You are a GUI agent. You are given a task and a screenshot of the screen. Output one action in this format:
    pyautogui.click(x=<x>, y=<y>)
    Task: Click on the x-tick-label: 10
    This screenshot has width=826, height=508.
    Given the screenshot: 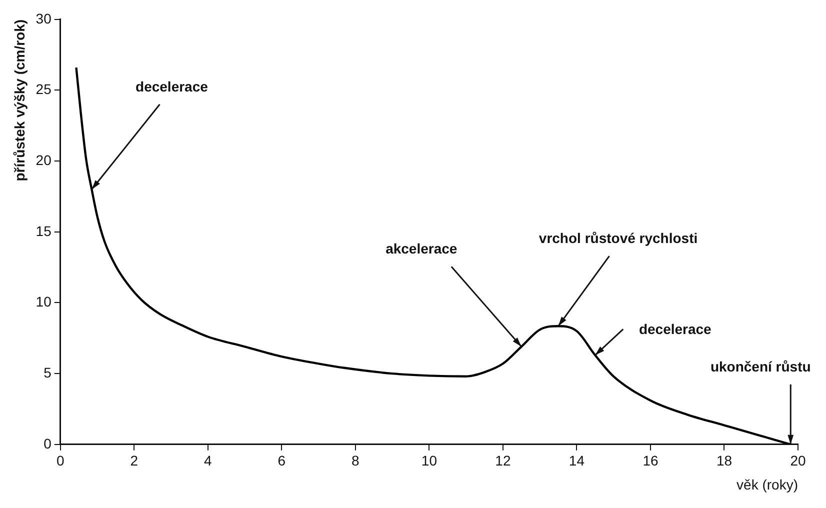 What is the action you would take?
    pyautogui.click(x=429, y=460)
    